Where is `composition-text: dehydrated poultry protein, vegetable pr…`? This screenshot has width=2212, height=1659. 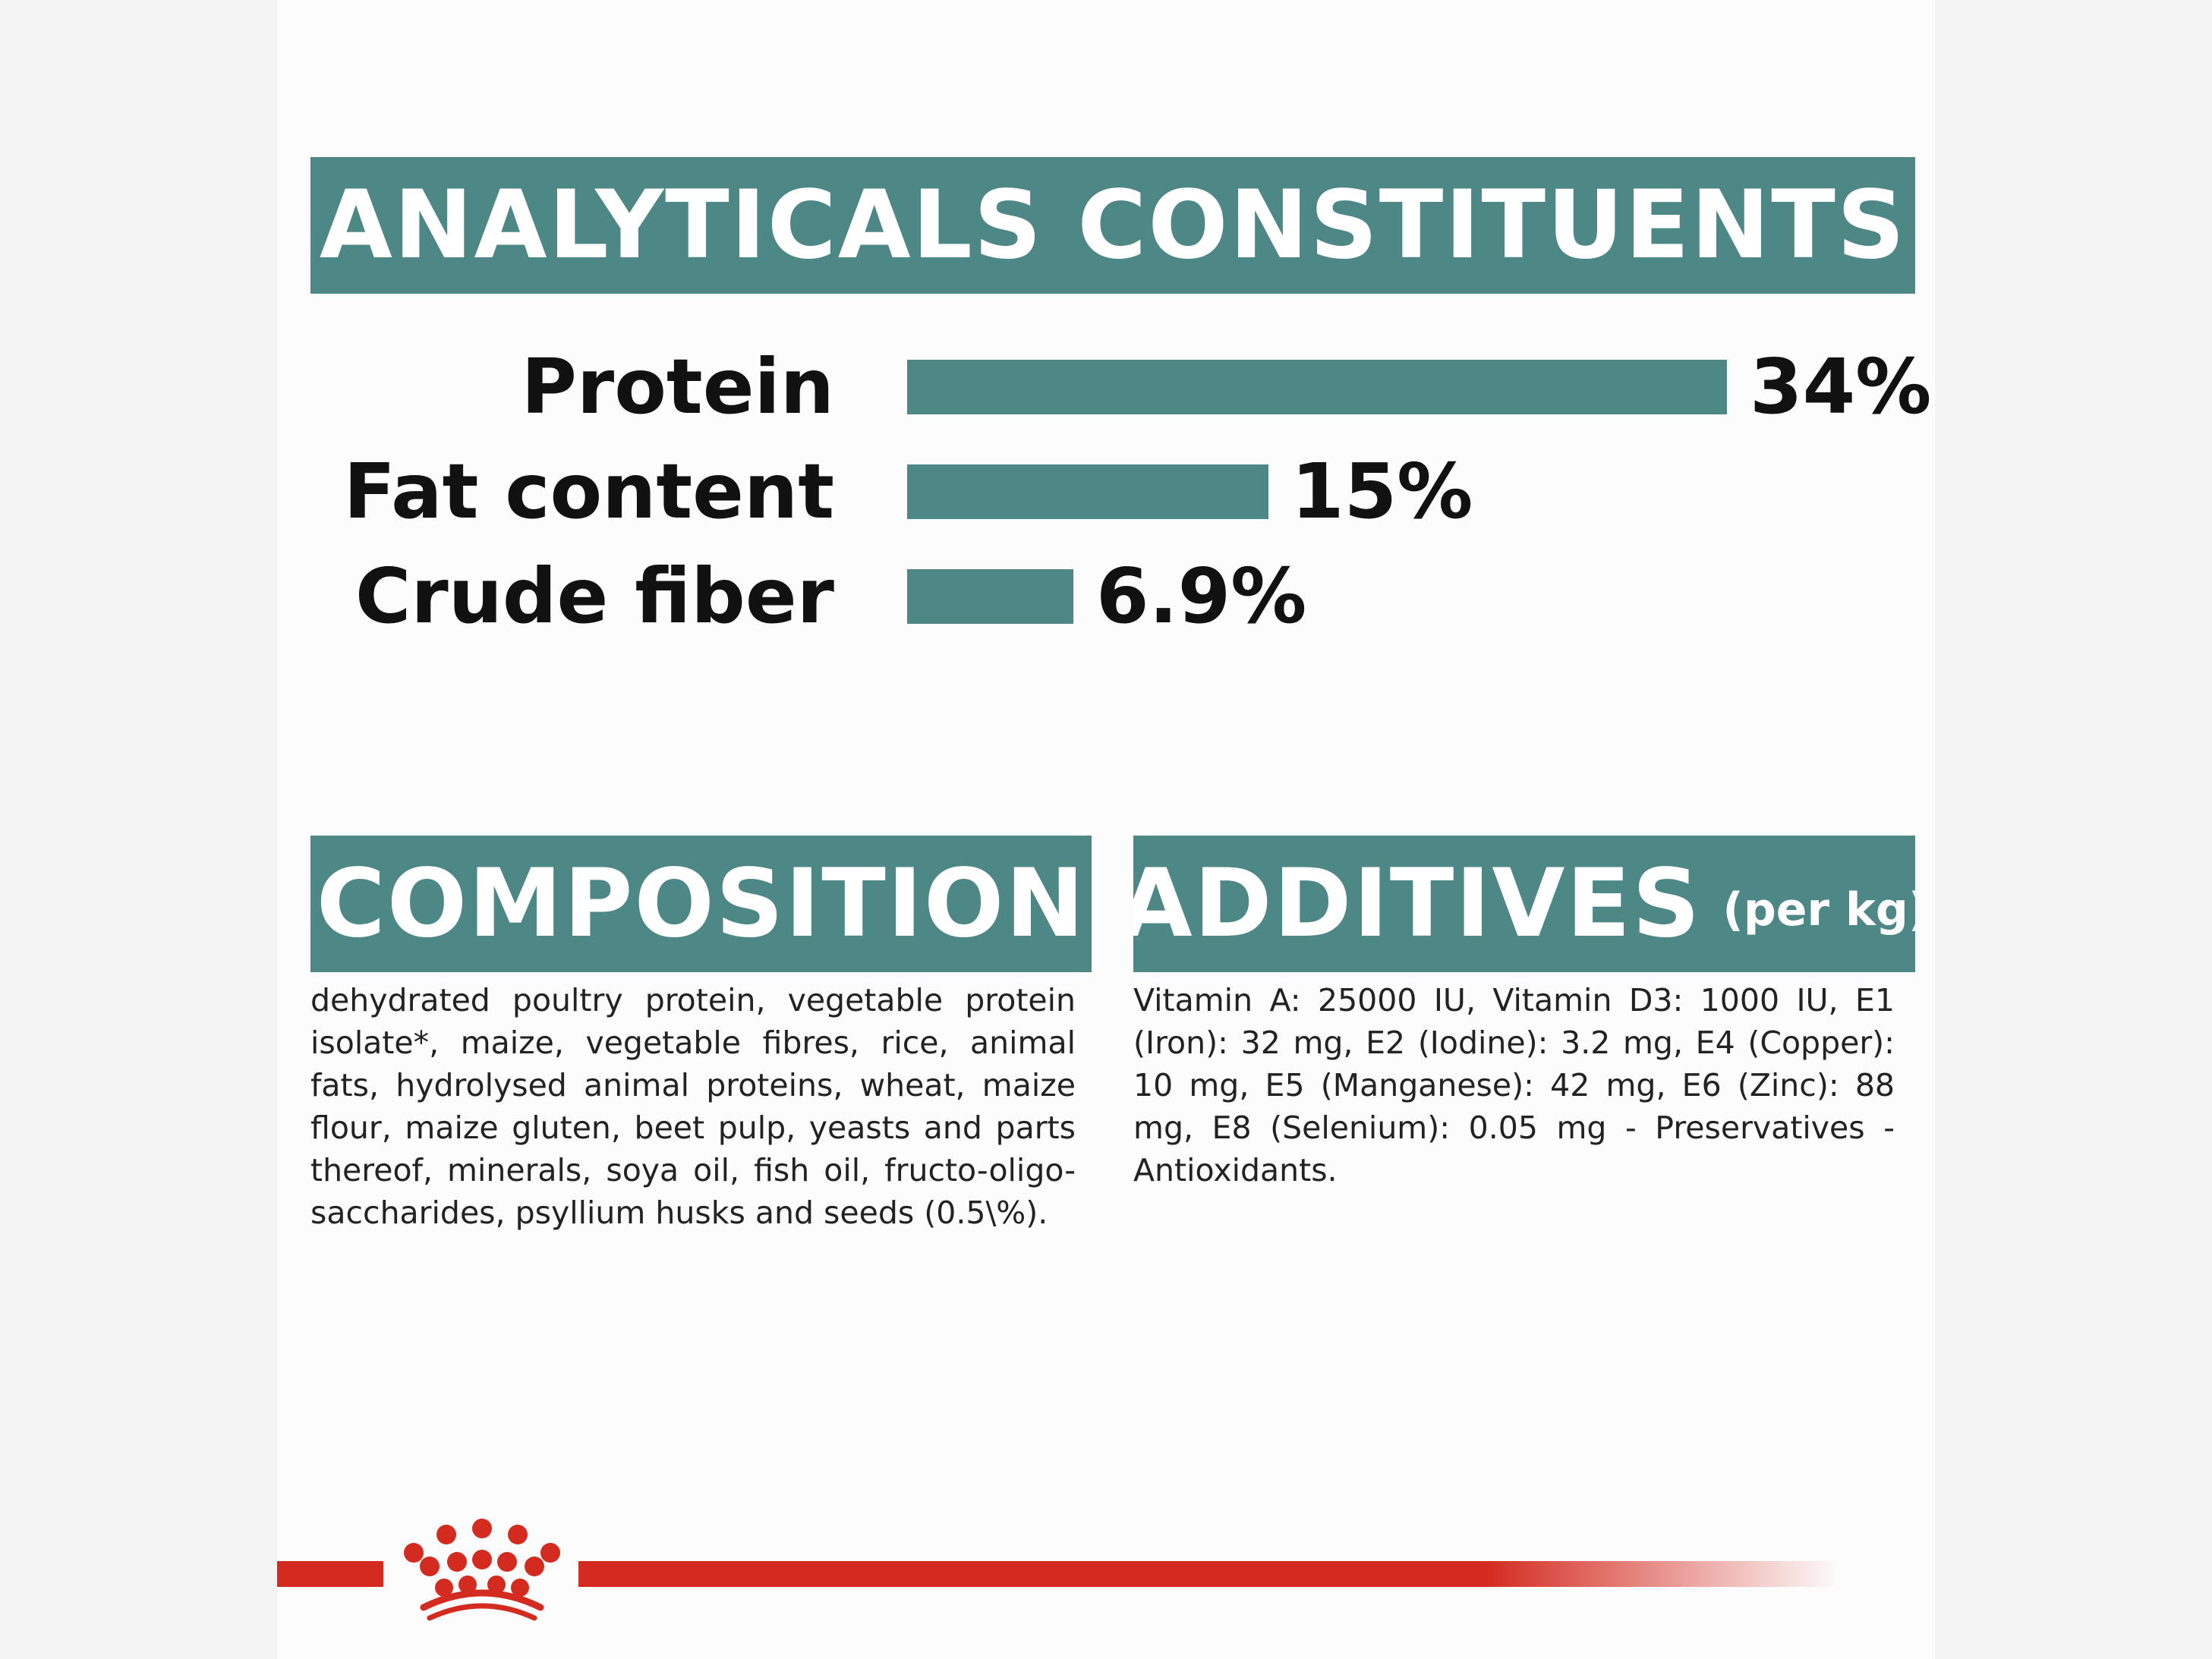
composition-text: dehydrated poultry protein, vegetable pr… is located at coordinates (693, 1107).